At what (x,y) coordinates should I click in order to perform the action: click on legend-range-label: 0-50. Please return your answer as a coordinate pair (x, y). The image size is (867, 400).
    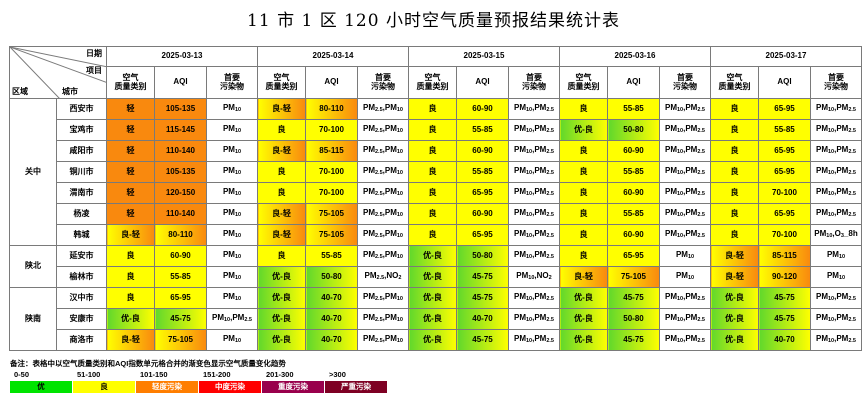
    Looking at the image, I should click on (22, 374).